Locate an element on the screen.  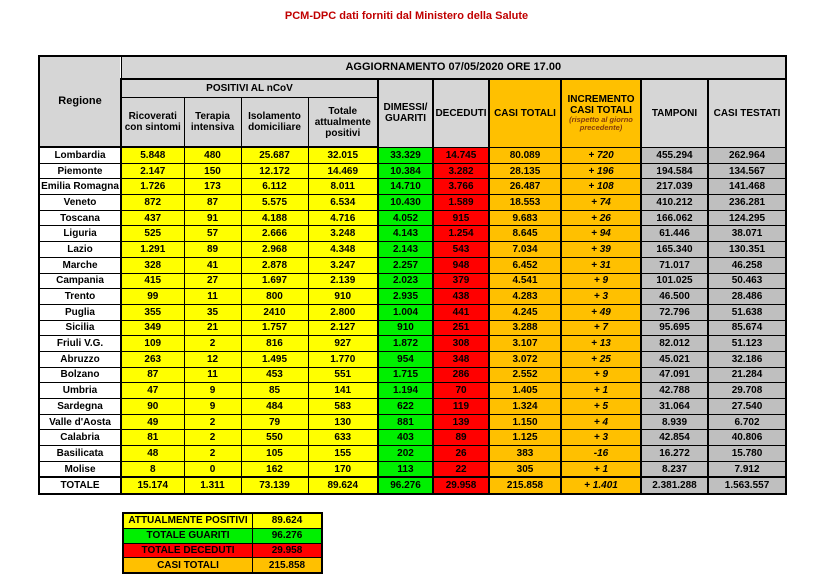
data-cell: 800 is located at coordinates (274, 296).